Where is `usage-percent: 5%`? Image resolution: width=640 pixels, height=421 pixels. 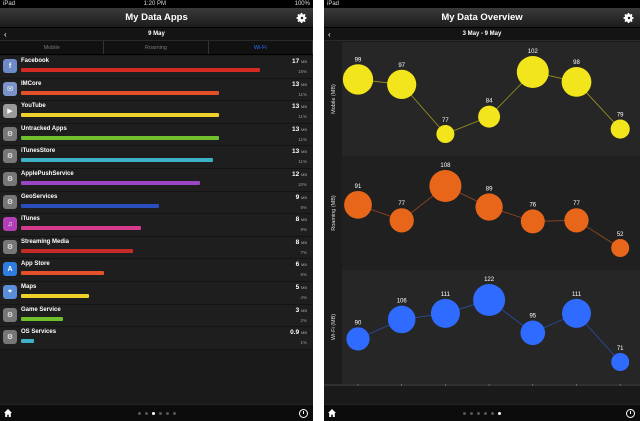 usage-percent: 5% is located at coordinates (303, 275).